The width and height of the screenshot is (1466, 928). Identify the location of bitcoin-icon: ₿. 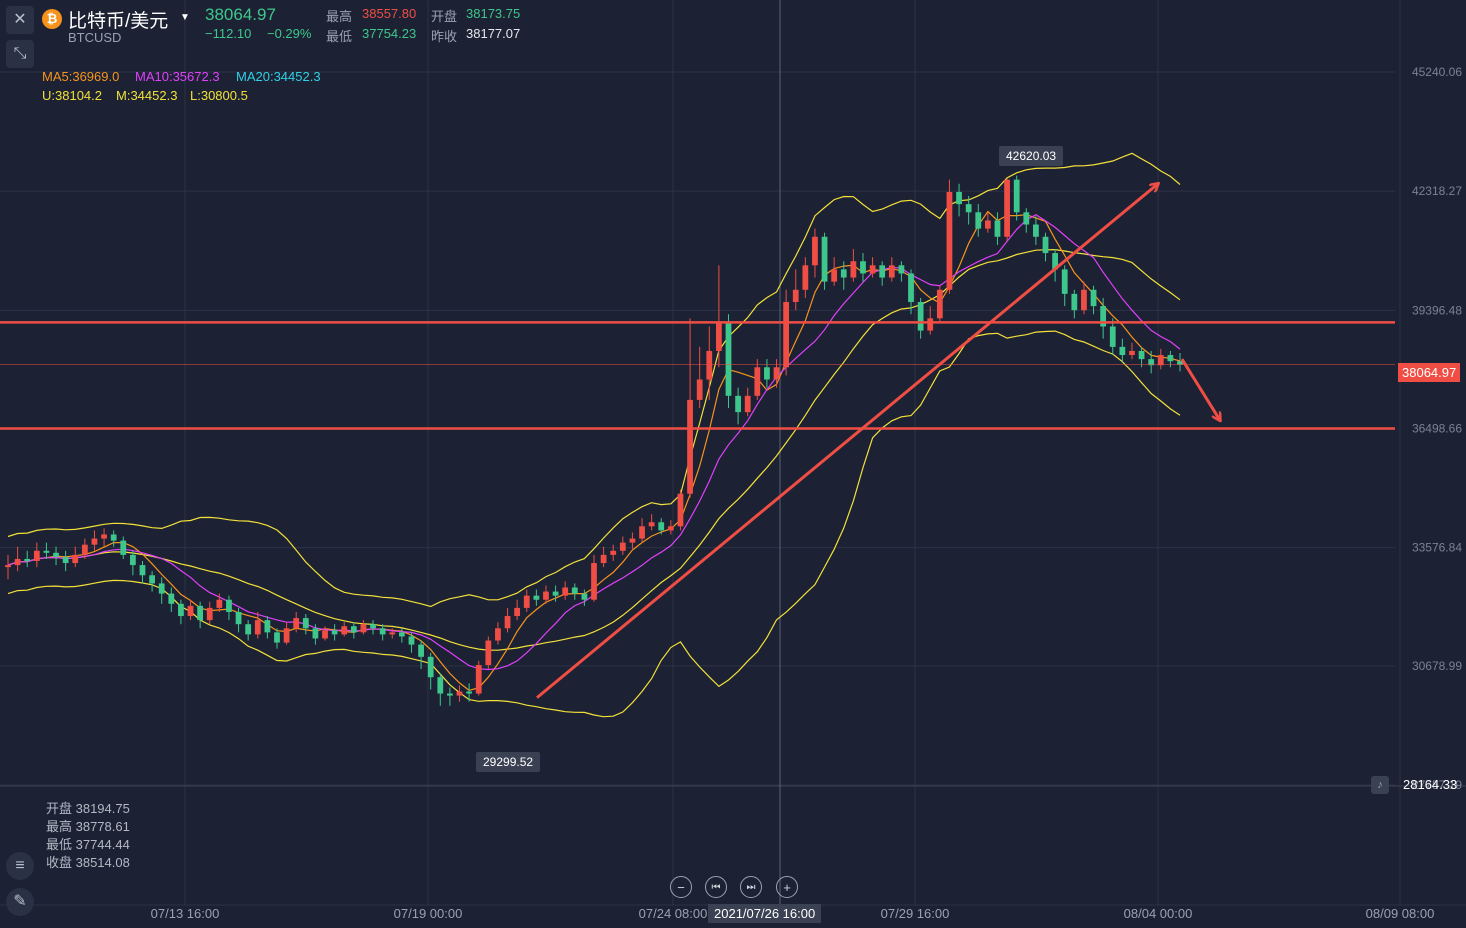
(52, 19).